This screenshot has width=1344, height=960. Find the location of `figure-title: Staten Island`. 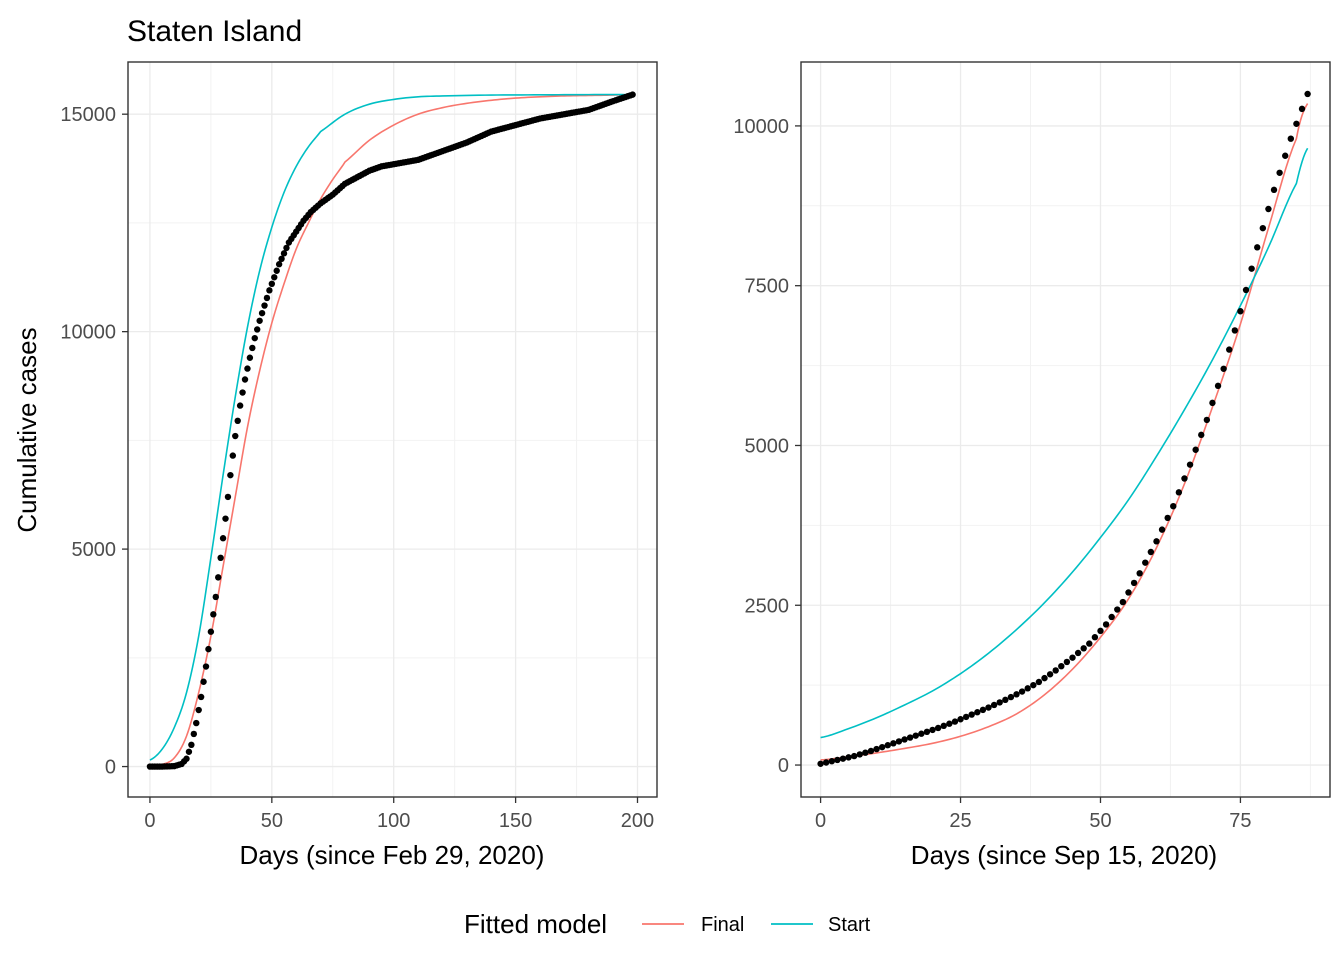

figure-title: Staten Island is located at coordinates (214, 31).